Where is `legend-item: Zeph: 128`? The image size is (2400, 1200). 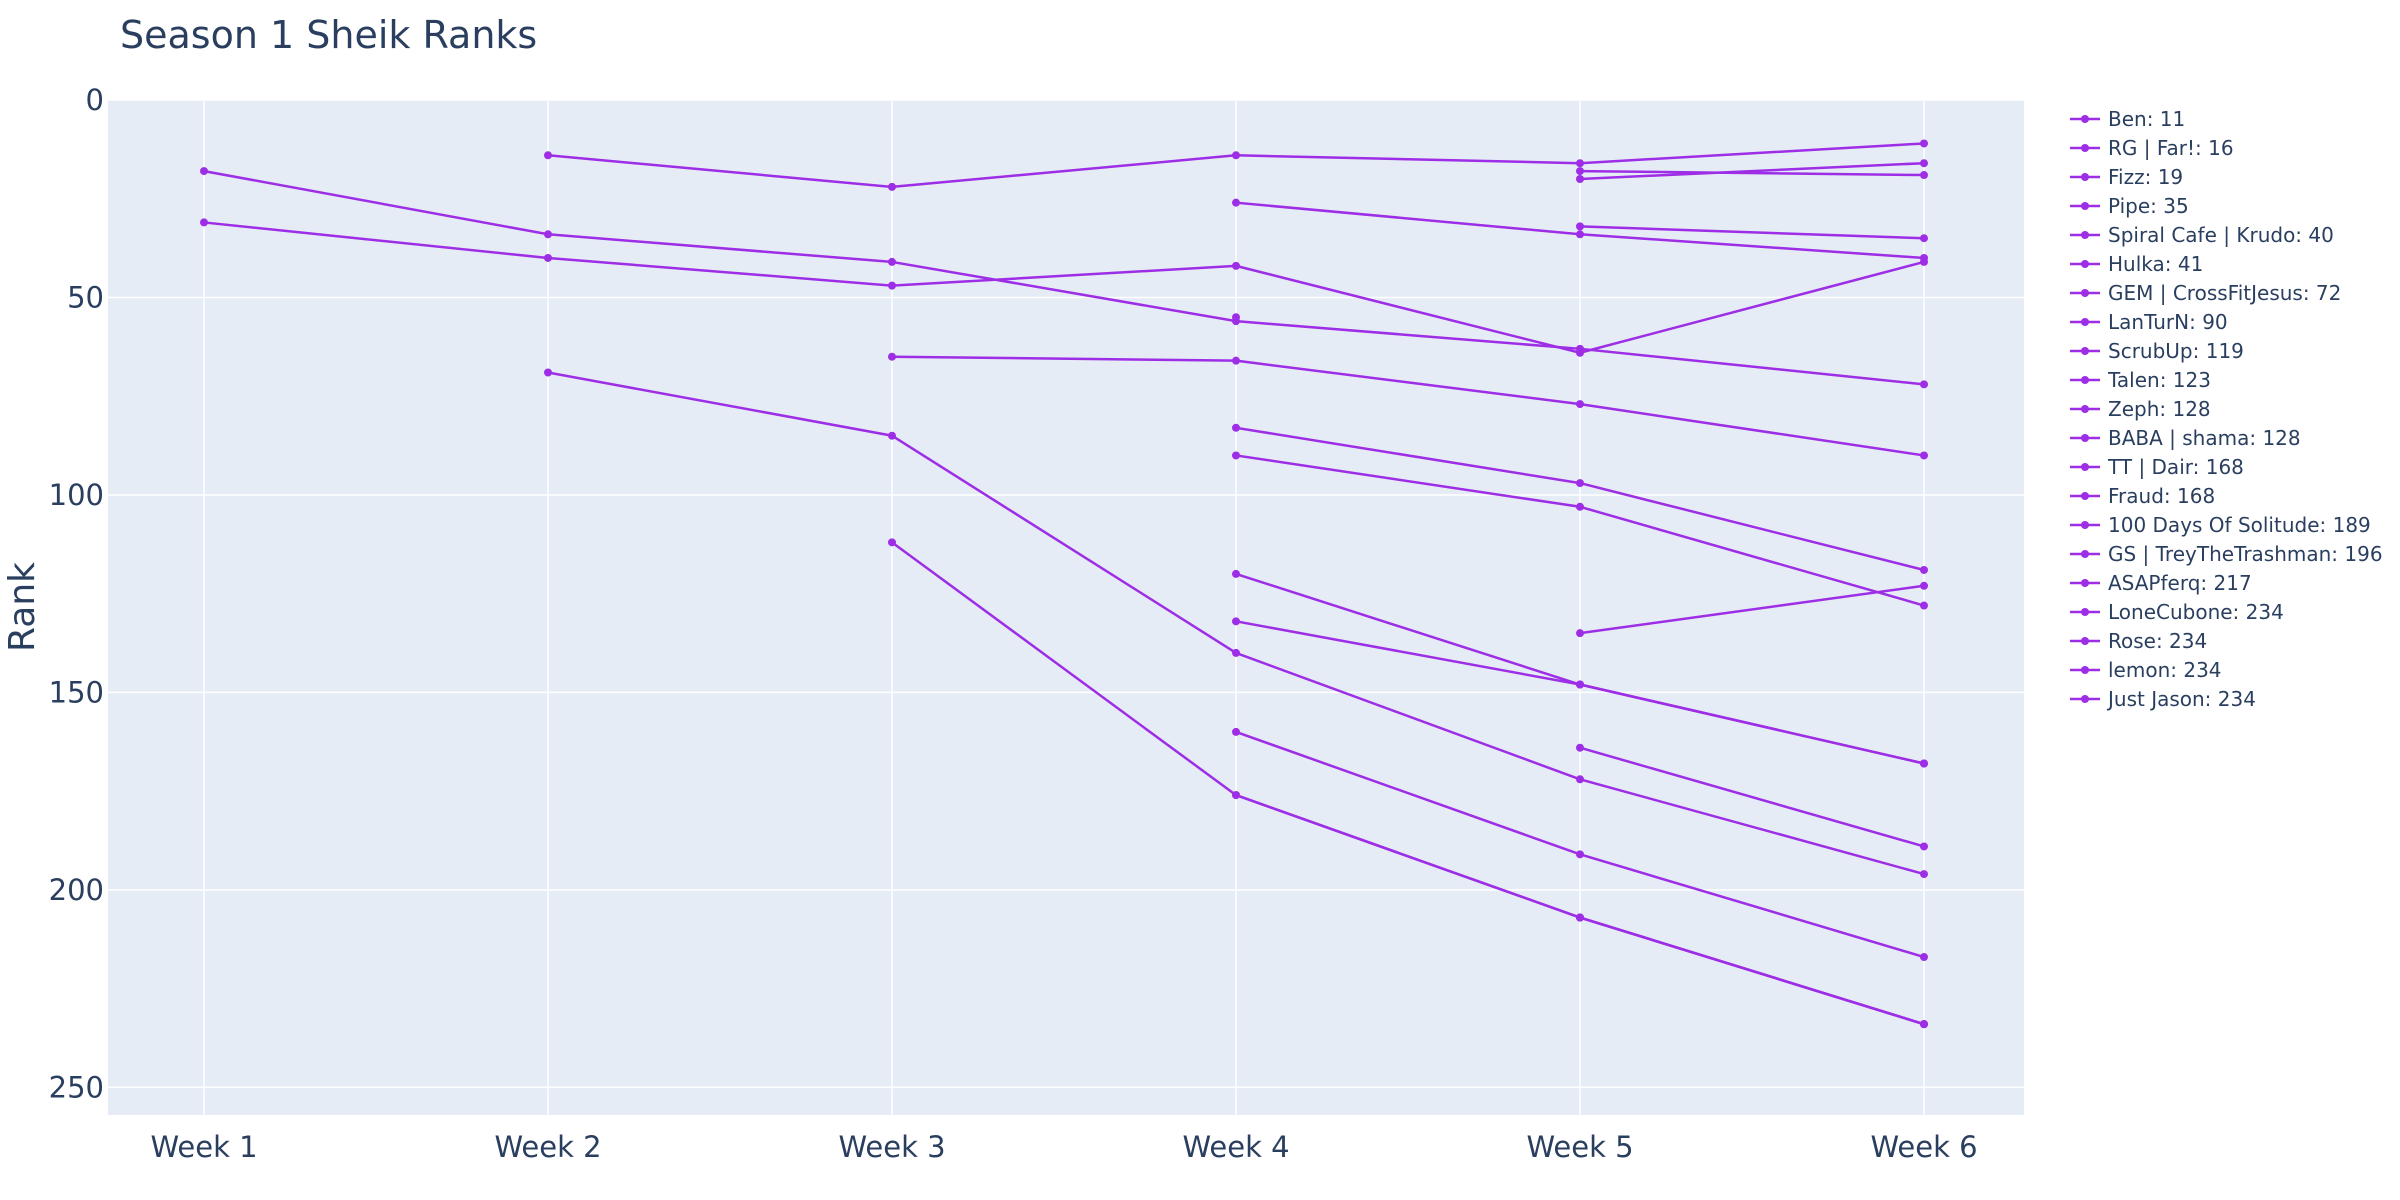 legend-item: Zeph: 128 is located at coordinates (2140, 409).